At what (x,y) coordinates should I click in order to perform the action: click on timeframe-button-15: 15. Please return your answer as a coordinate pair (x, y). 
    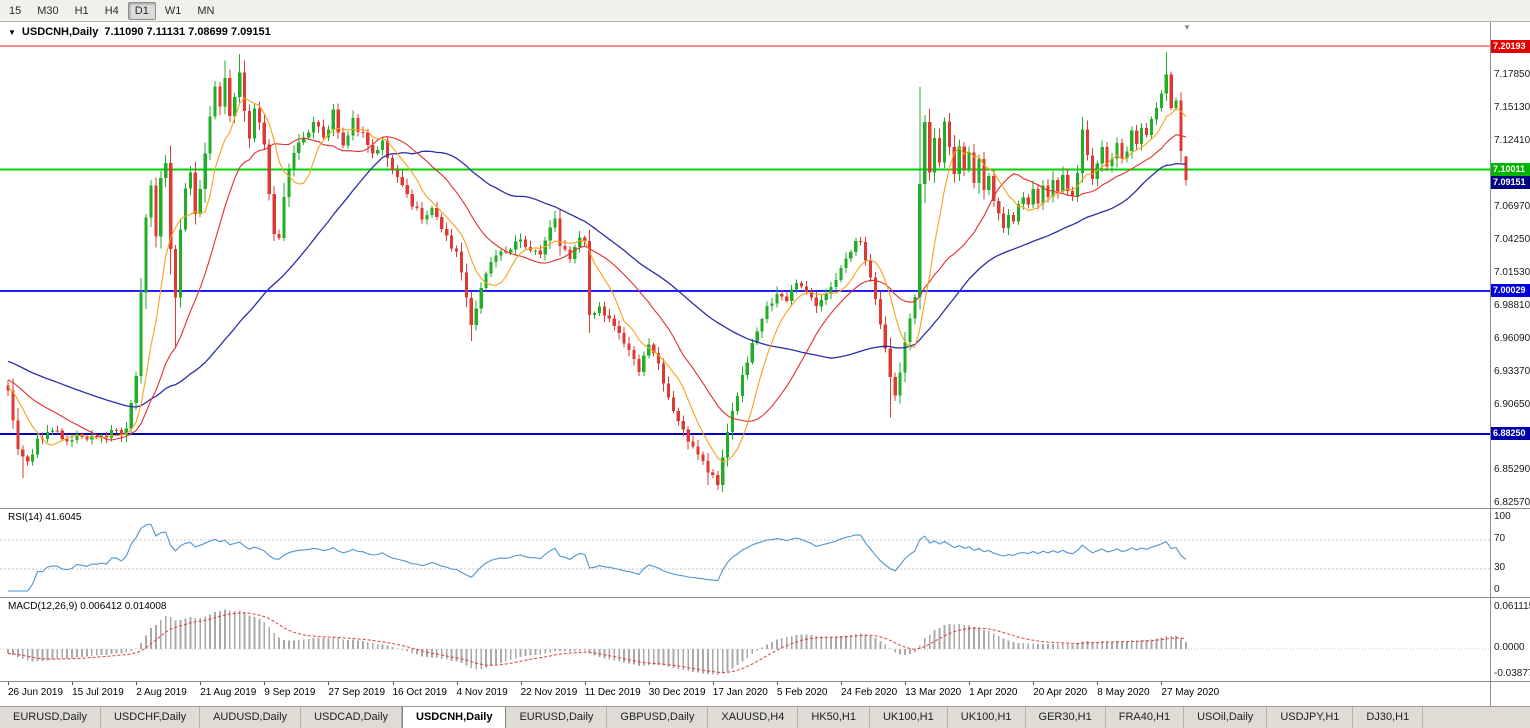
    Looking at the image, I should click on (15, 10).